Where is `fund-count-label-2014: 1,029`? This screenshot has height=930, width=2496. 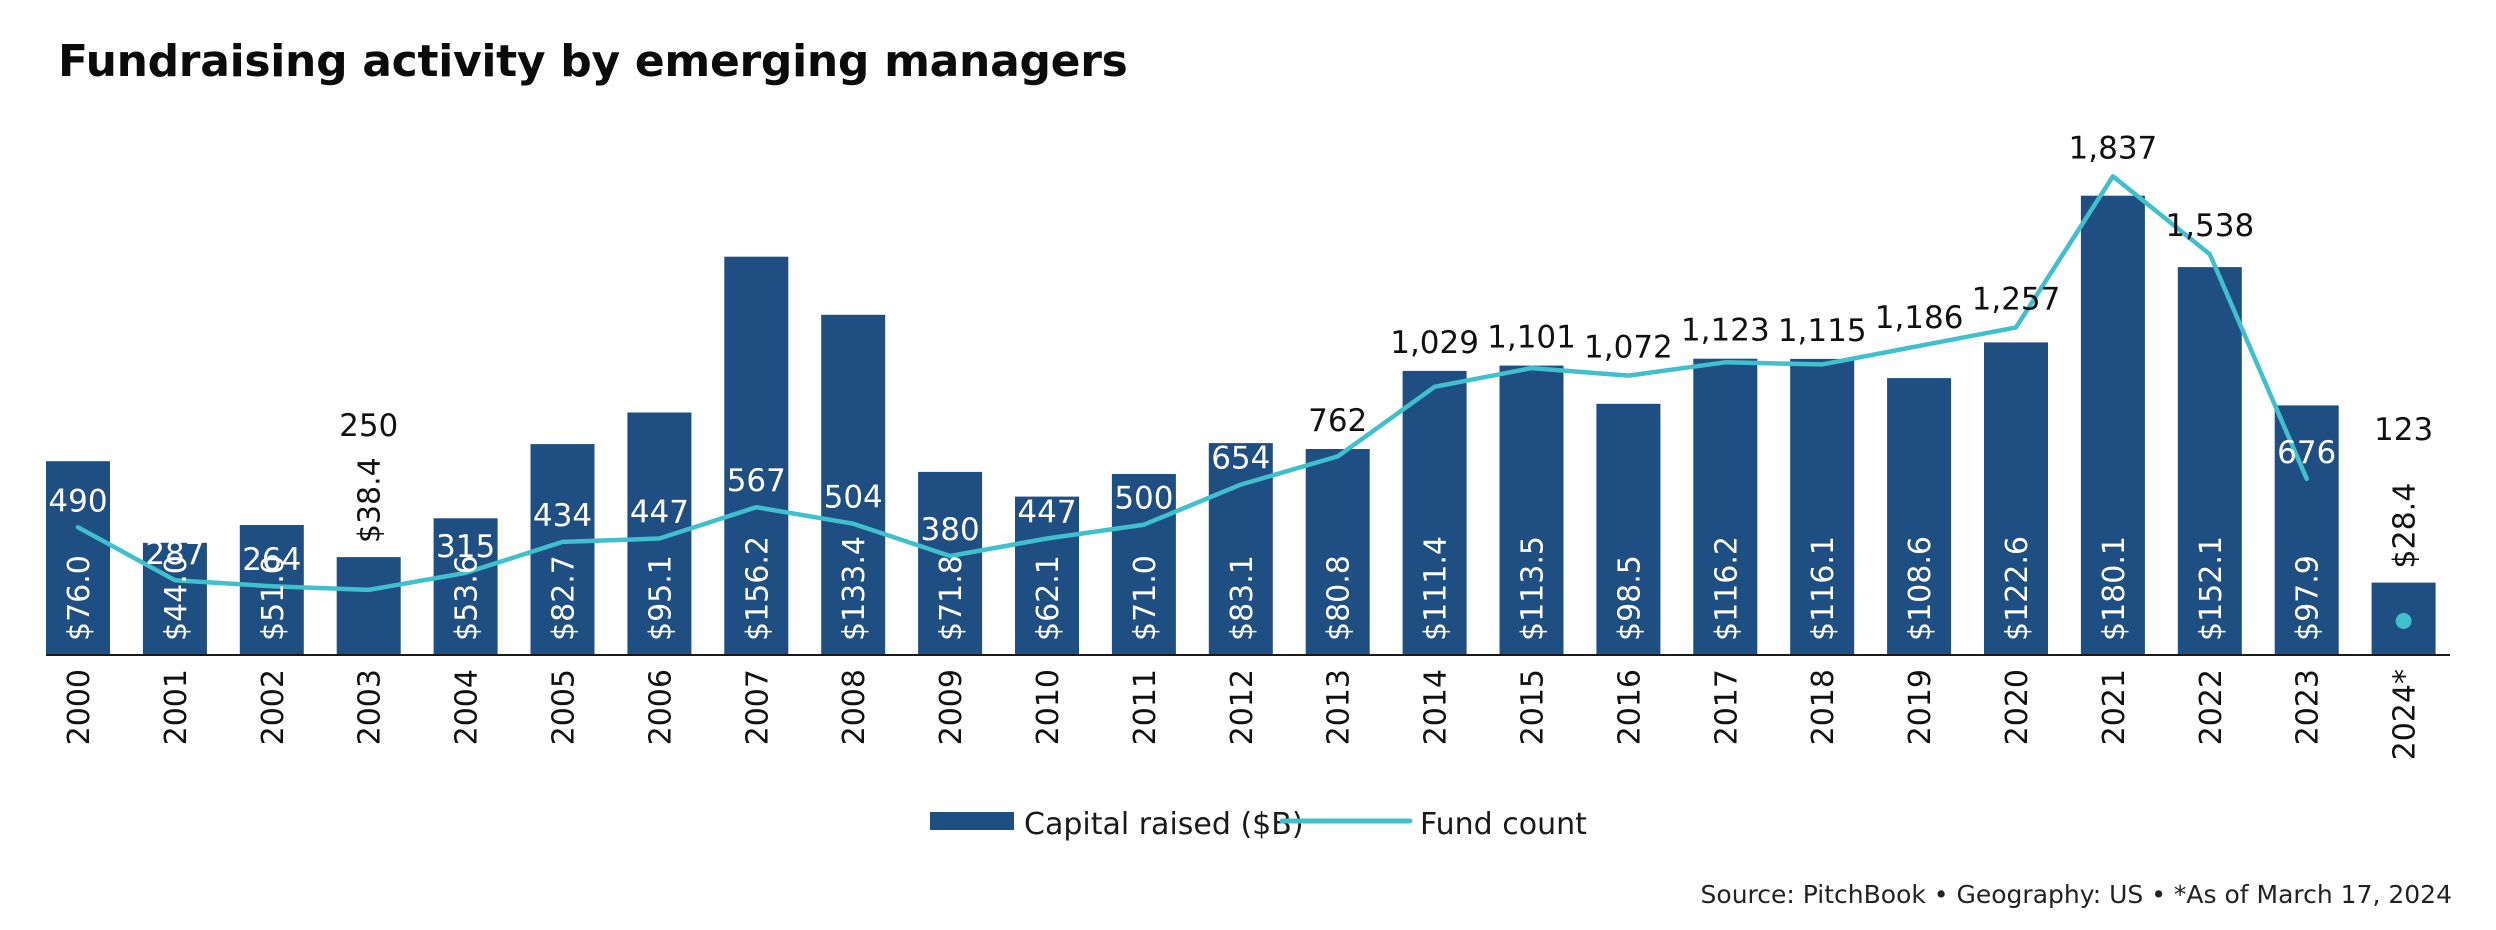 fund-count-label-2014: 1,029 is located at coordinates (1434, 343).